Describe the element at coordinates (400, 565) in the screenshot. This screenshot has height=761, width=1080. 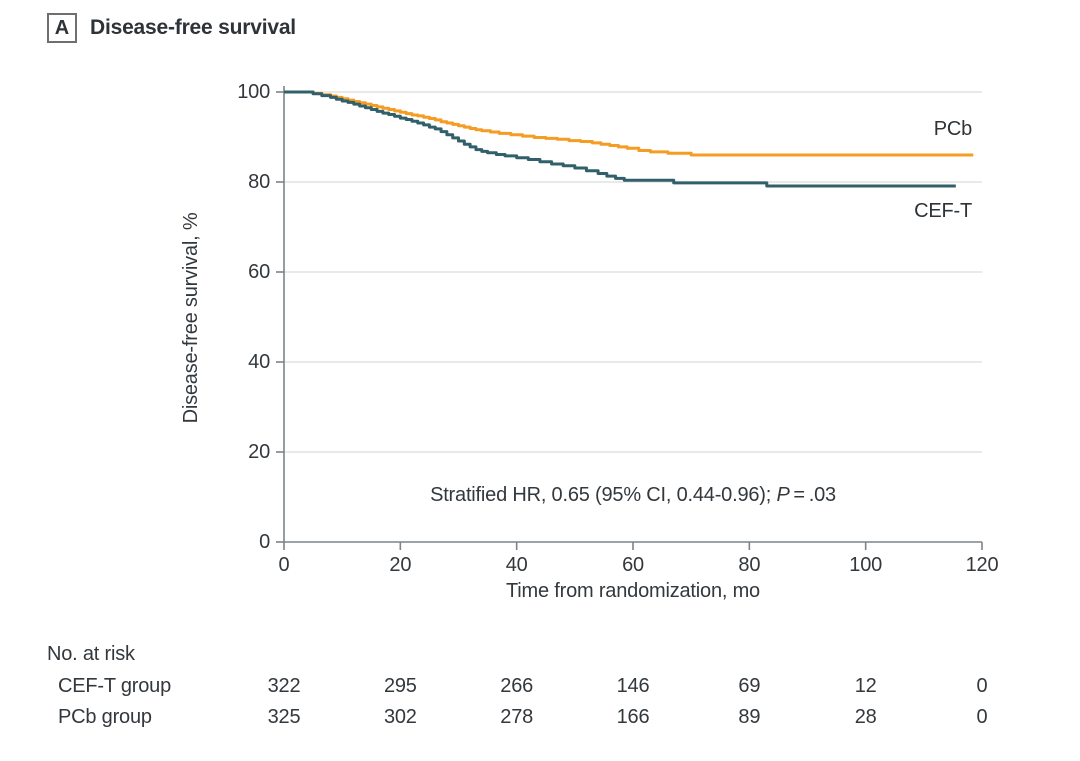
I see `x-tick-label-20: 20` at that location.